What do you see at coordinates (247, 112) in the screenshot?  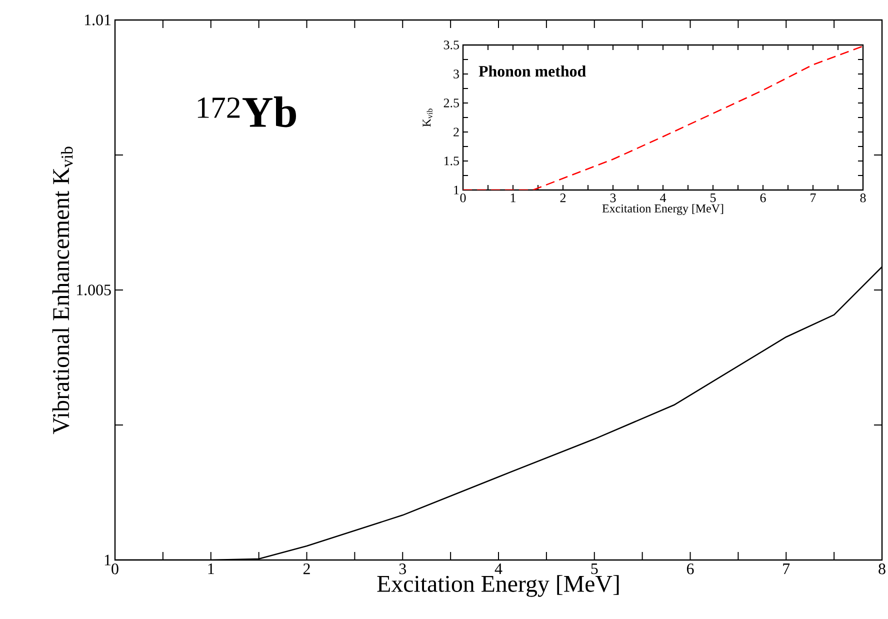 I see `annotation: $^{172}$Yb` at bounding box center [247, 112].